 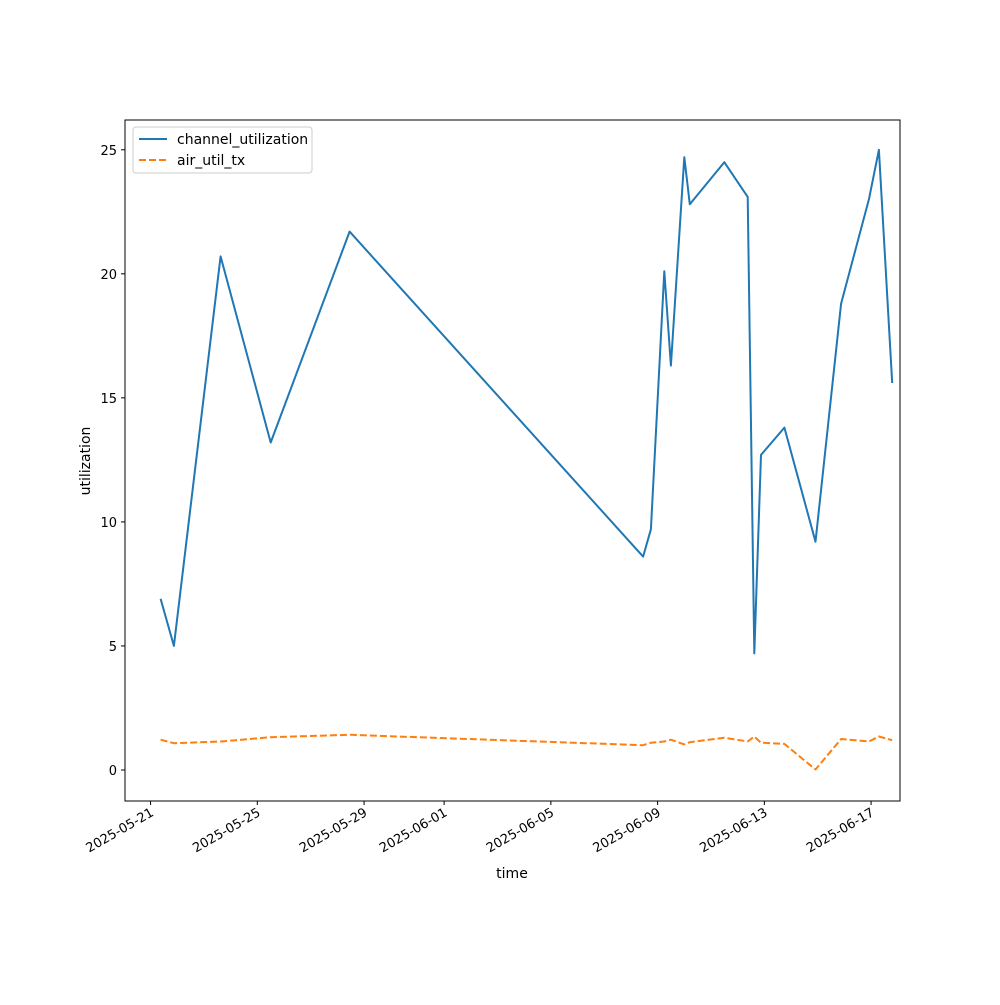 I want to click on series-line-air-util-tx, so click(x=526, y=752).